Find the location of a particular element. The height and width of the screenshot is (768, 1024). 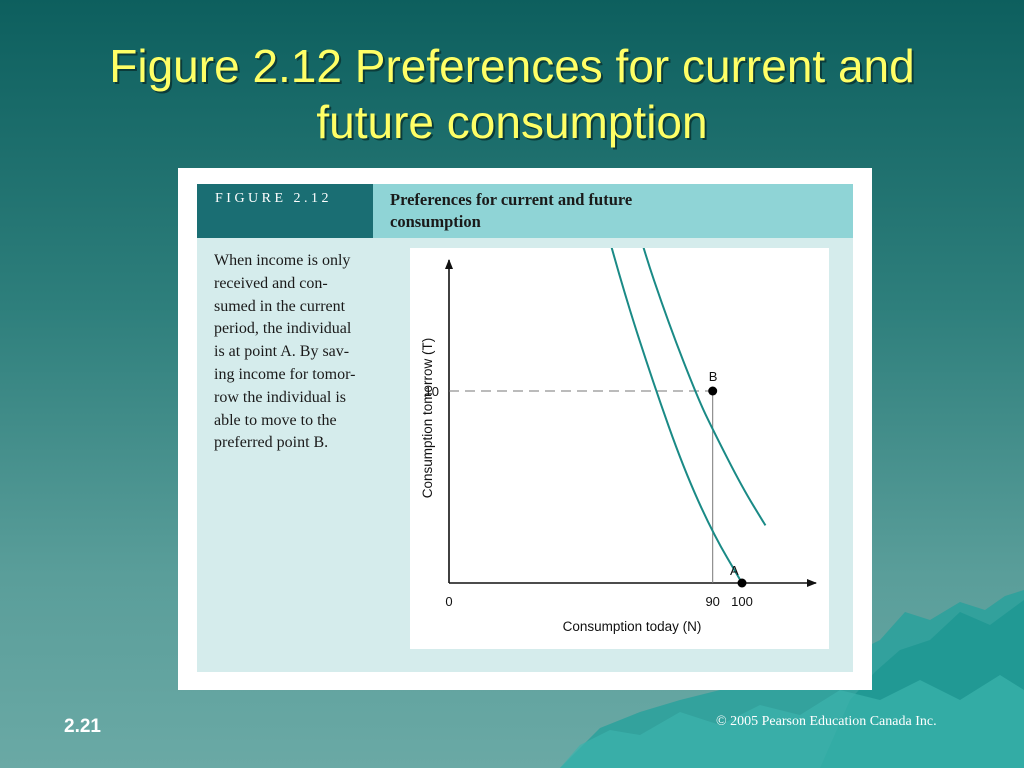

x-axis-label: Consumption today (N) is located at coordinates (632, 626).